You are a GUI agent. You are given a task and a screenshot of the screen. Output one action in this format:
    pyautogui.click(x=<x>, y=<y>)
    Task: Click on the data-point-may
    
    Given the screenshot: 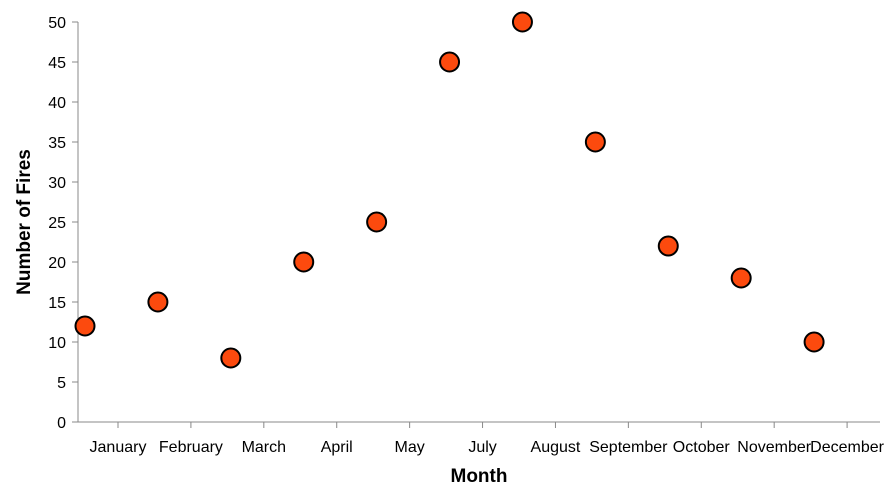 What is the action you would take?
    pyautogui.click(x=377, y=222)
    